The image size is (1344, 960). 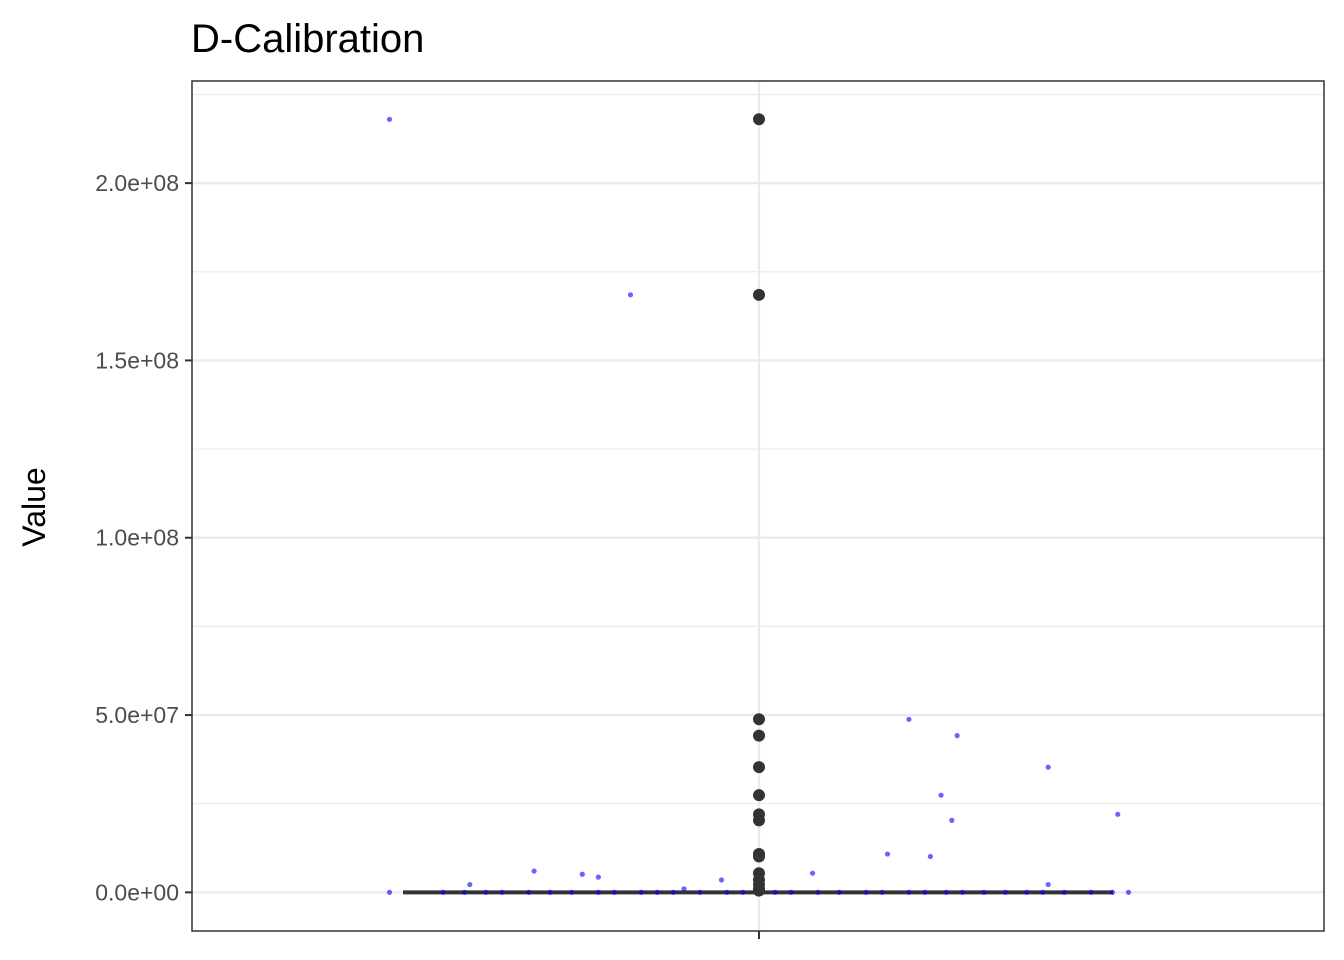 What do you see at coordinates (307, 39) in the screenshot?
I see `chart-title: D-Calibration` at bounding box center [307, 39].